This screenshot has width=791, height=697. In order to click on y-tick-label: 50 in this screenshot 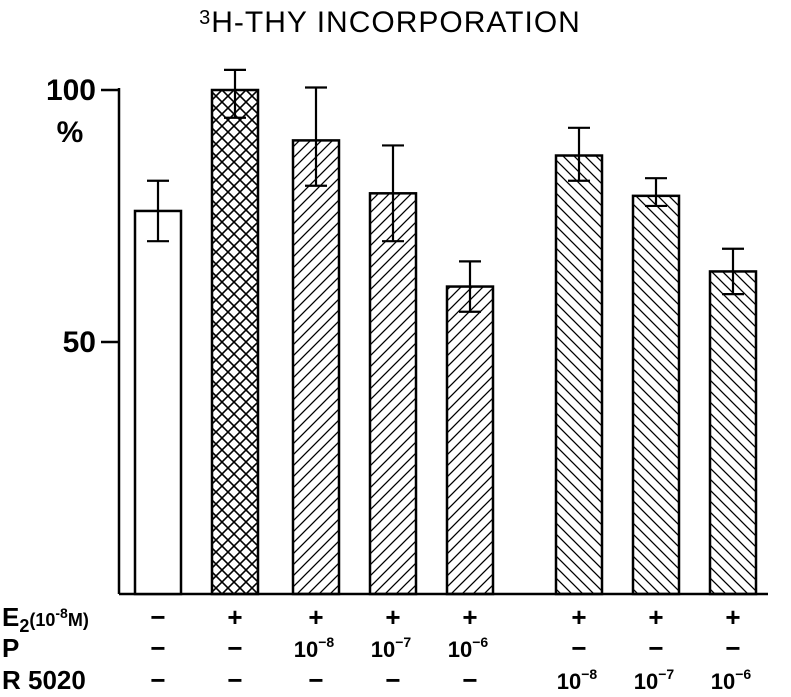, I will do `click(79, 342)`.